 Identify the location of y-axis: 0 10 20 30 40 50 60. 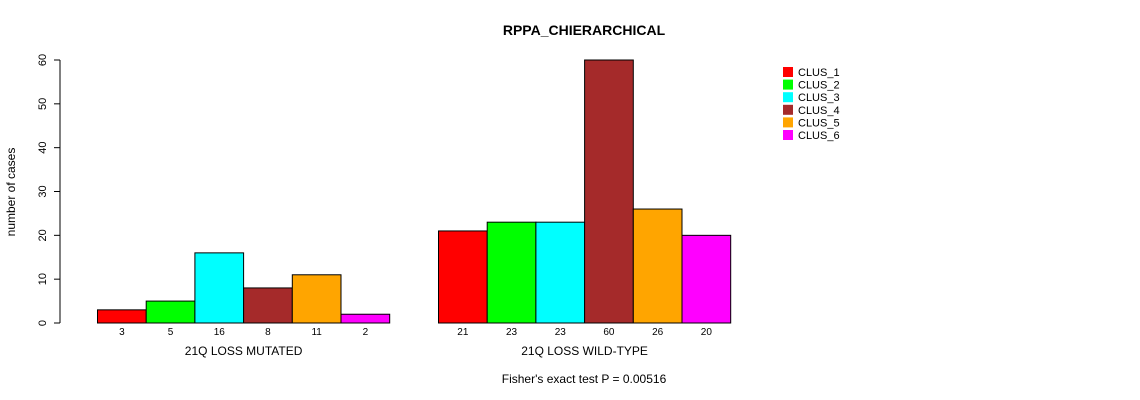
(49, 190).